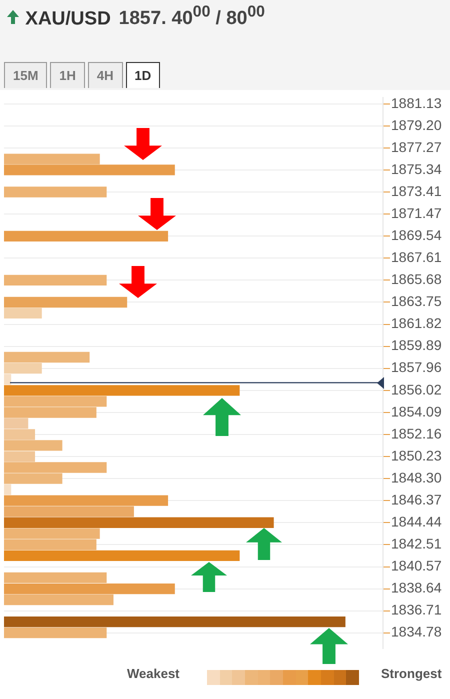  I want to click on y-tick-label: 1856.02, so click(416, 389).